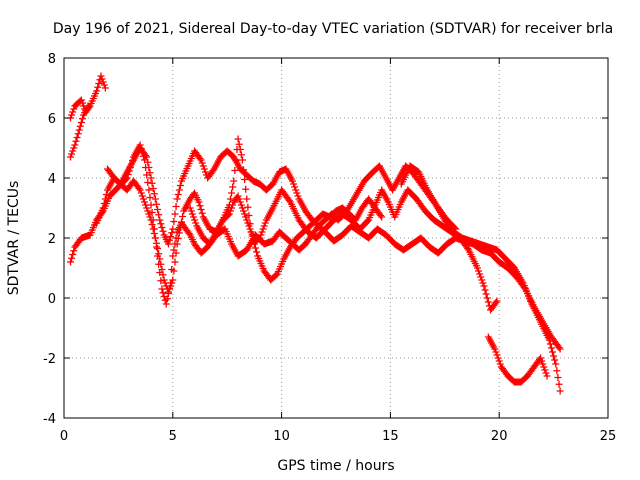  I want to click on y-axis-label: SDTVAR / TECUs, so click(14, 238).